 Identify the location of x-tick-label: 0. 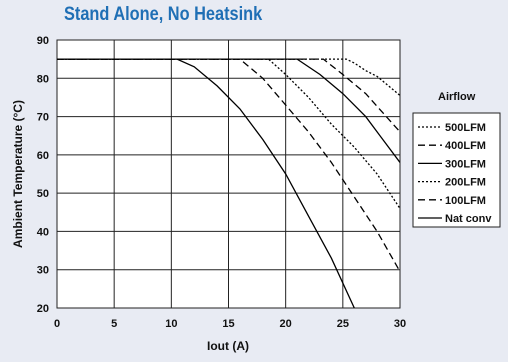
(57, 324).